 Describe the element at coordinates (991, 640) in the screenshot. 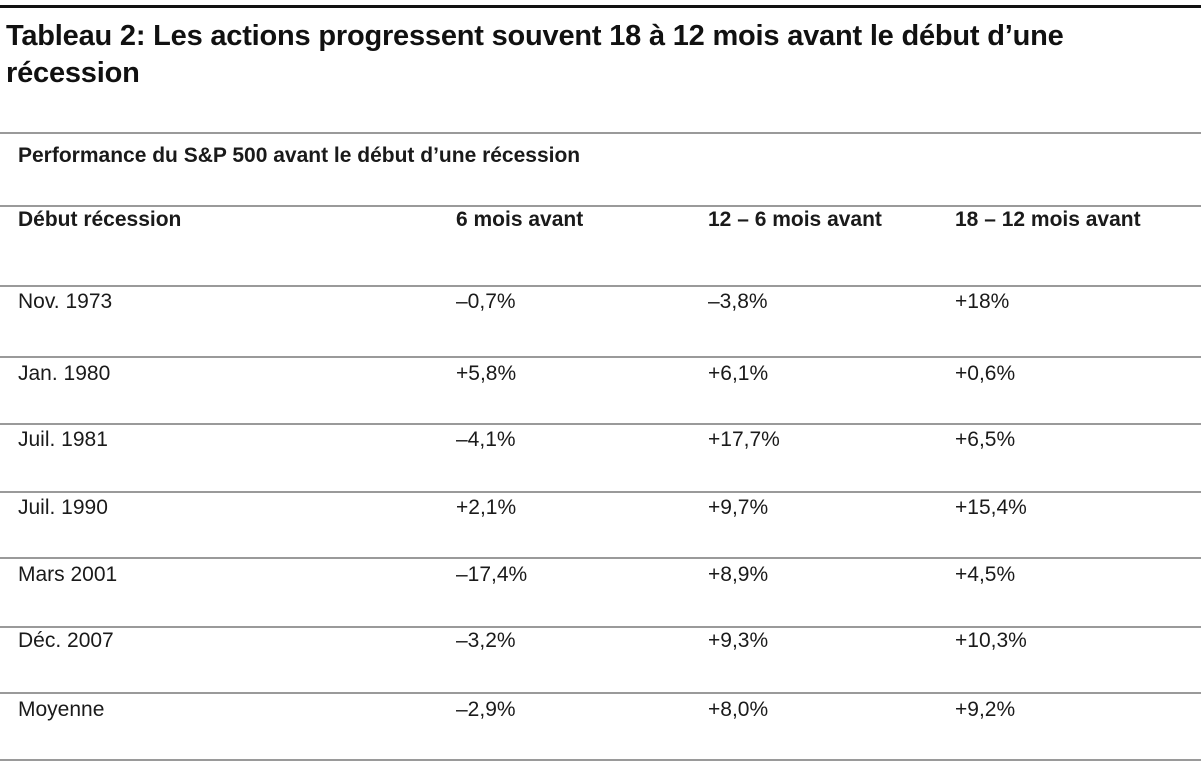

I see `table-cell: +10,3%` at that location.